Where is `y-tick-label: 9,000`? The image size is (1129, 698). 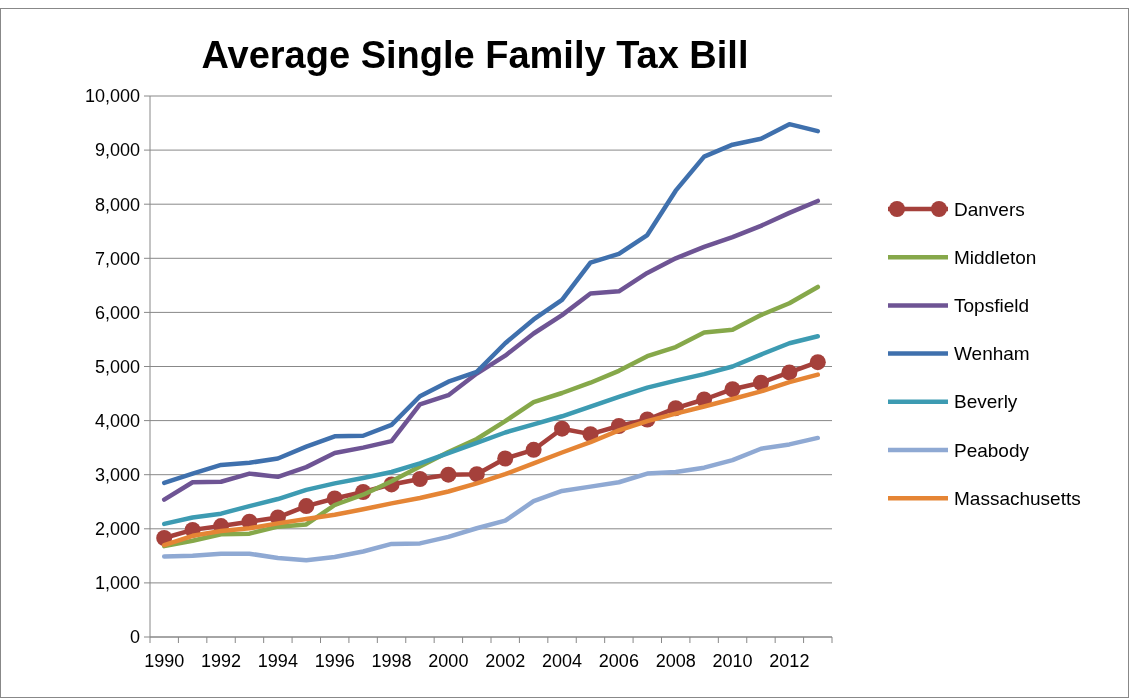
y-tick-label: 9,000 is located at coordinates (117, 150).